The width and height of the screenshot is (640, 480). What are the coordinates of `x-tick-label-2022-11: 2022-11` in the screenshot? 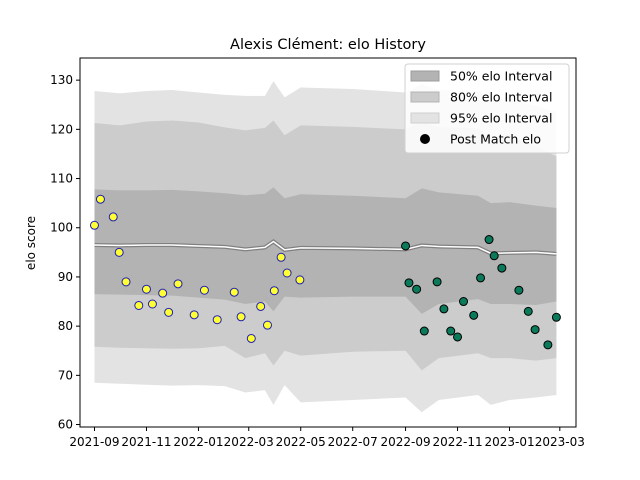 It's located at (457, 442).